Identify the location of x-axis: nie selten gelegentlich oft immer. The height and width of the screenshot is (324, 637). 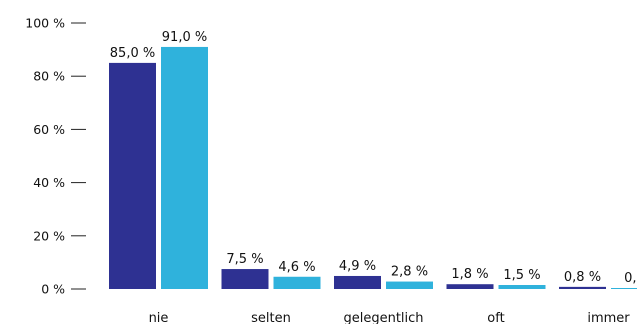
(390, 317).